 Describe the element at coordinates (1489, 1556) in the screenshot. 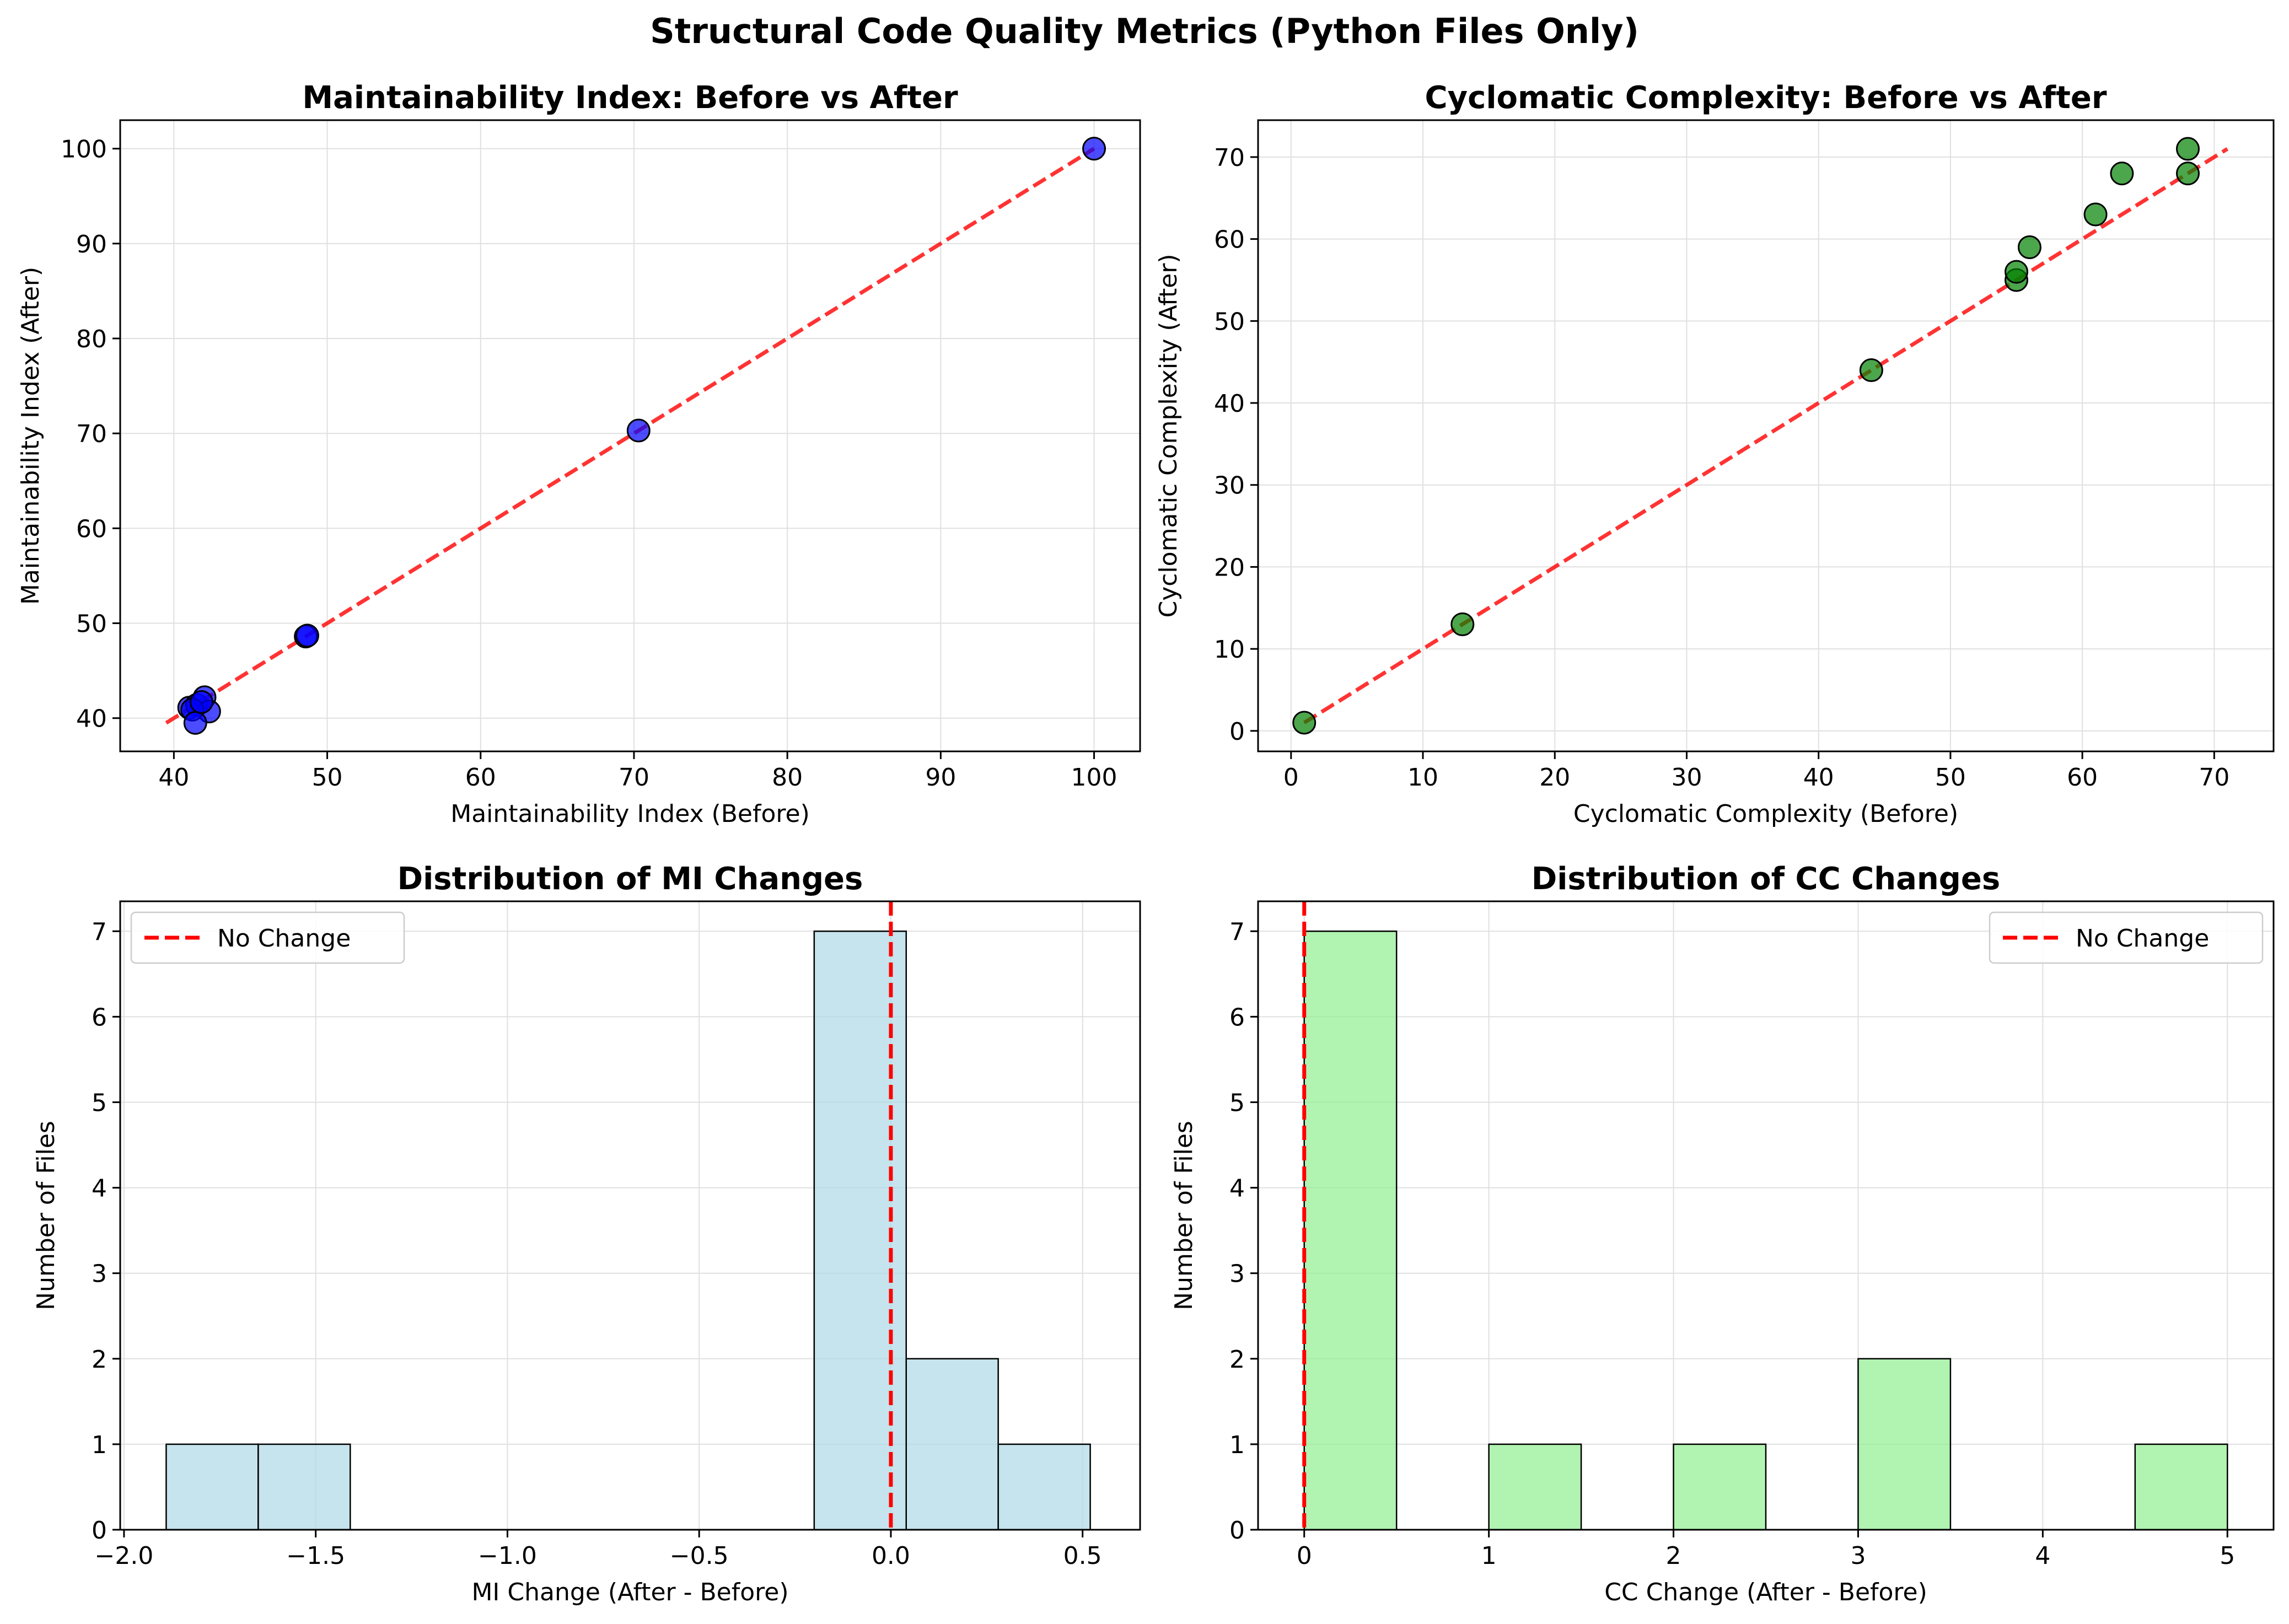

I see `x-tick-label: 1` at that location.